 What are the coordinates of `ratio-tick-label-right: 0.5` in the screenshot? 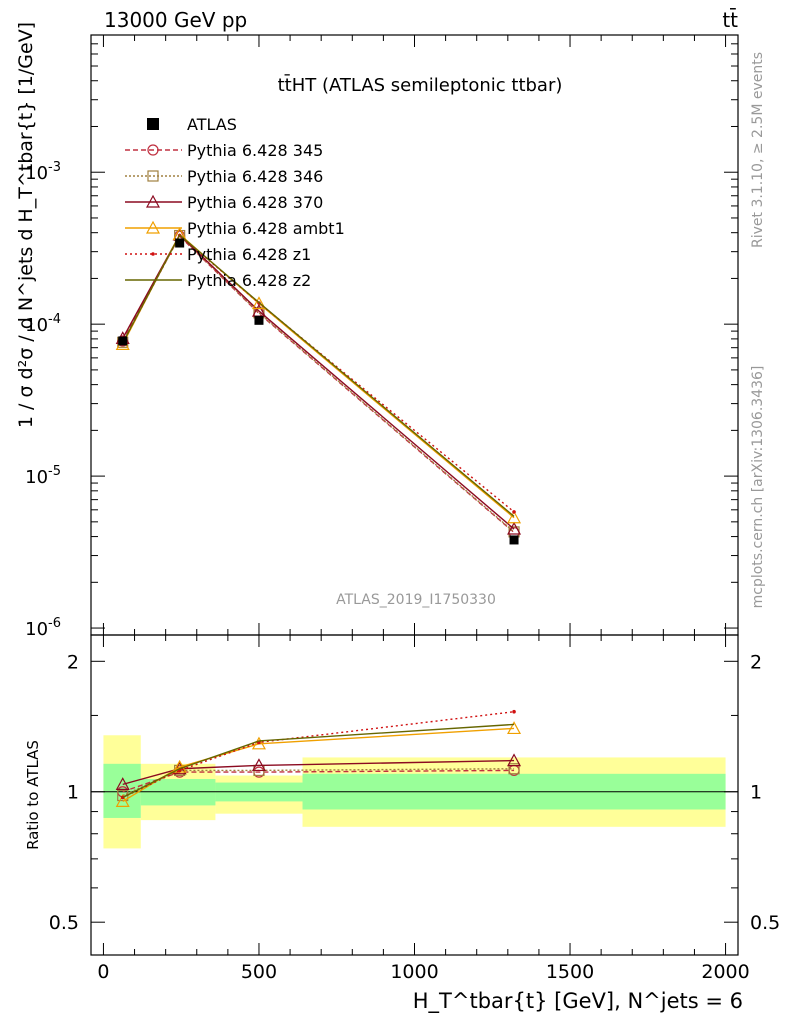 It's located at (765, 923).